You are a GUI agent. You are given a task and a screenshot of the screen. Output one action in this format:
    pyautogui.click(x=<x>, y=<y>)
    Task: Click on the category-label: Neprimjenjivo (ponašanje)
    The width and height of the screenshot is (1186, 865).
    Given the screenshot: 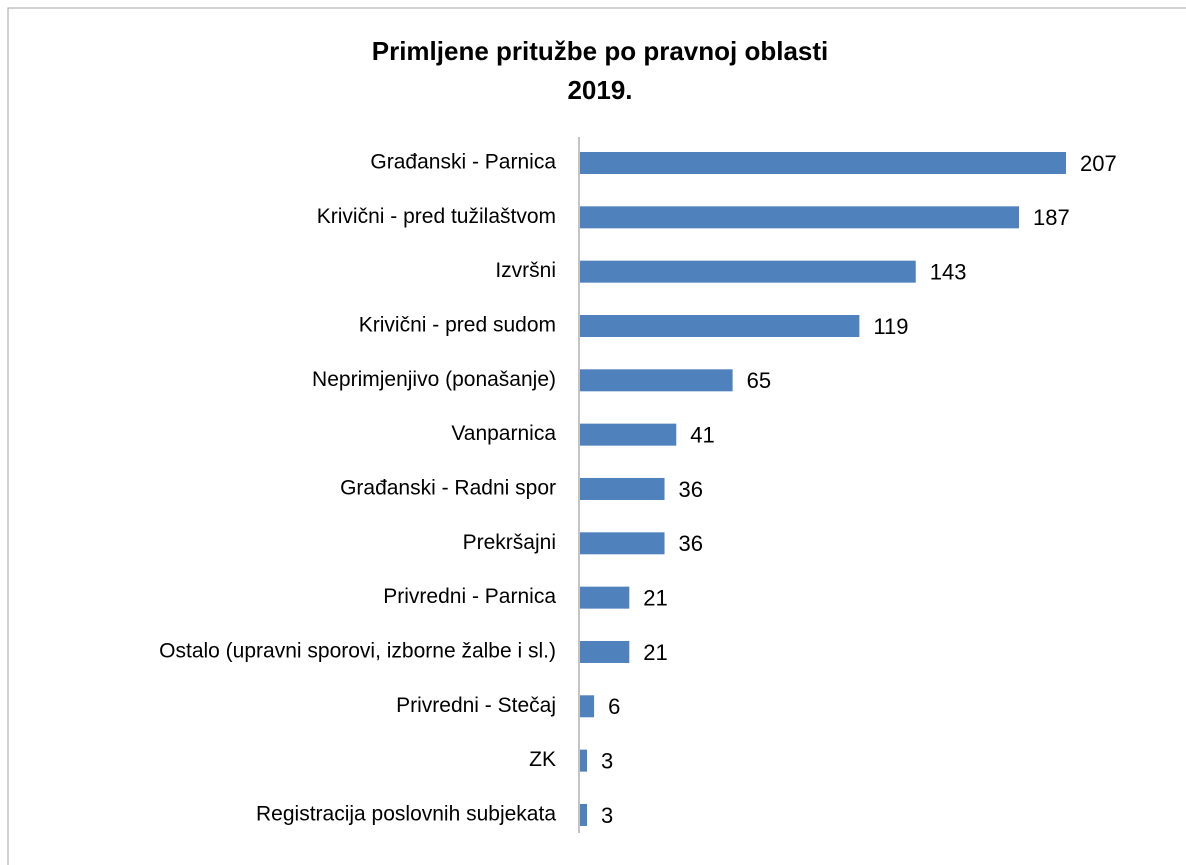 What is the action you would take?
    pyautogui.click(x=434, y=379)
    